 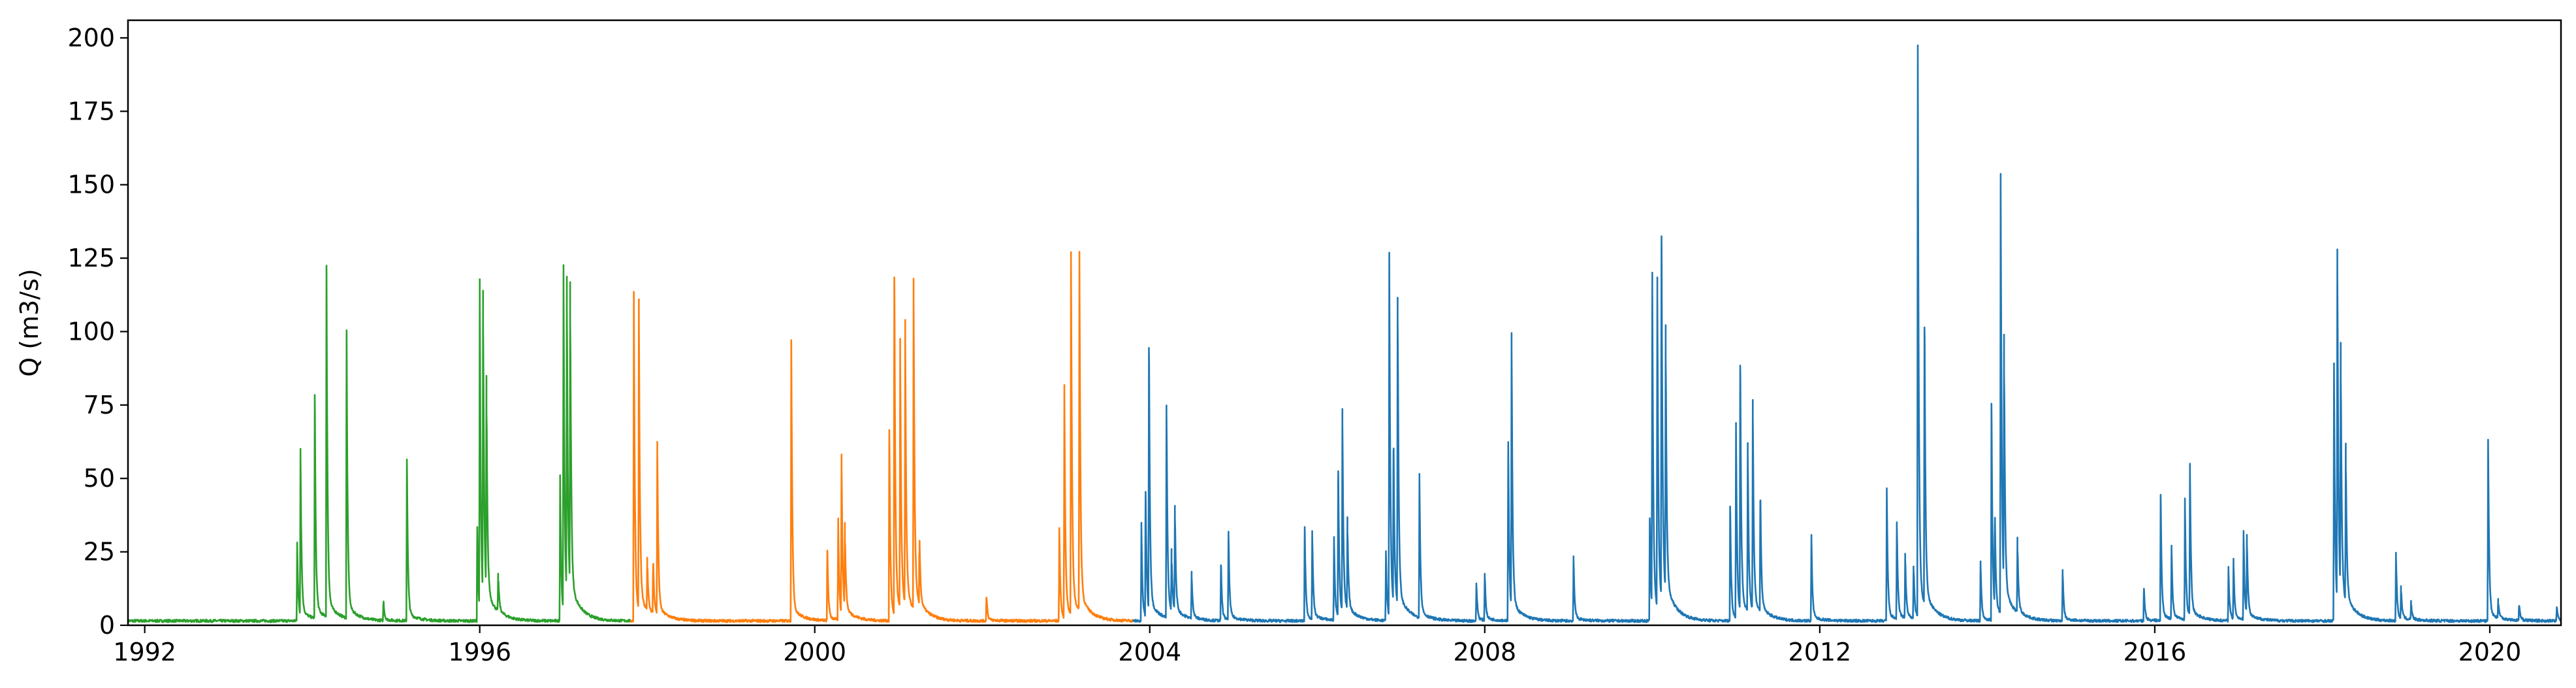 I want to click on y-axis-label: Q (m3/s), so click(x=30, y=322).